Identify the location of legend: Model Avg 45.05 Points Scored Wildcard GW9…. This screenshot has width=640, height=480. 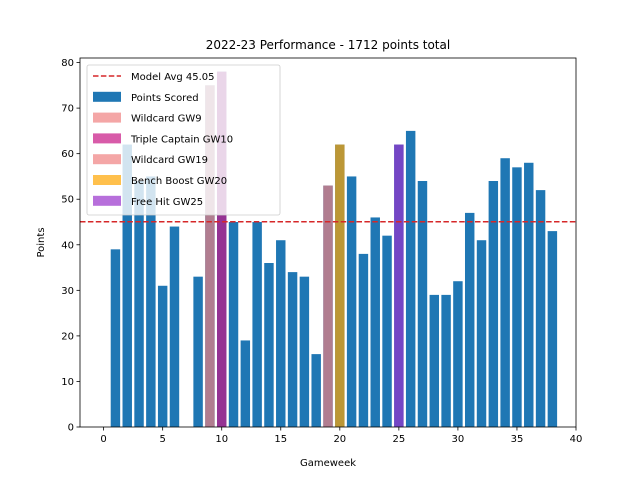
(183, 140).